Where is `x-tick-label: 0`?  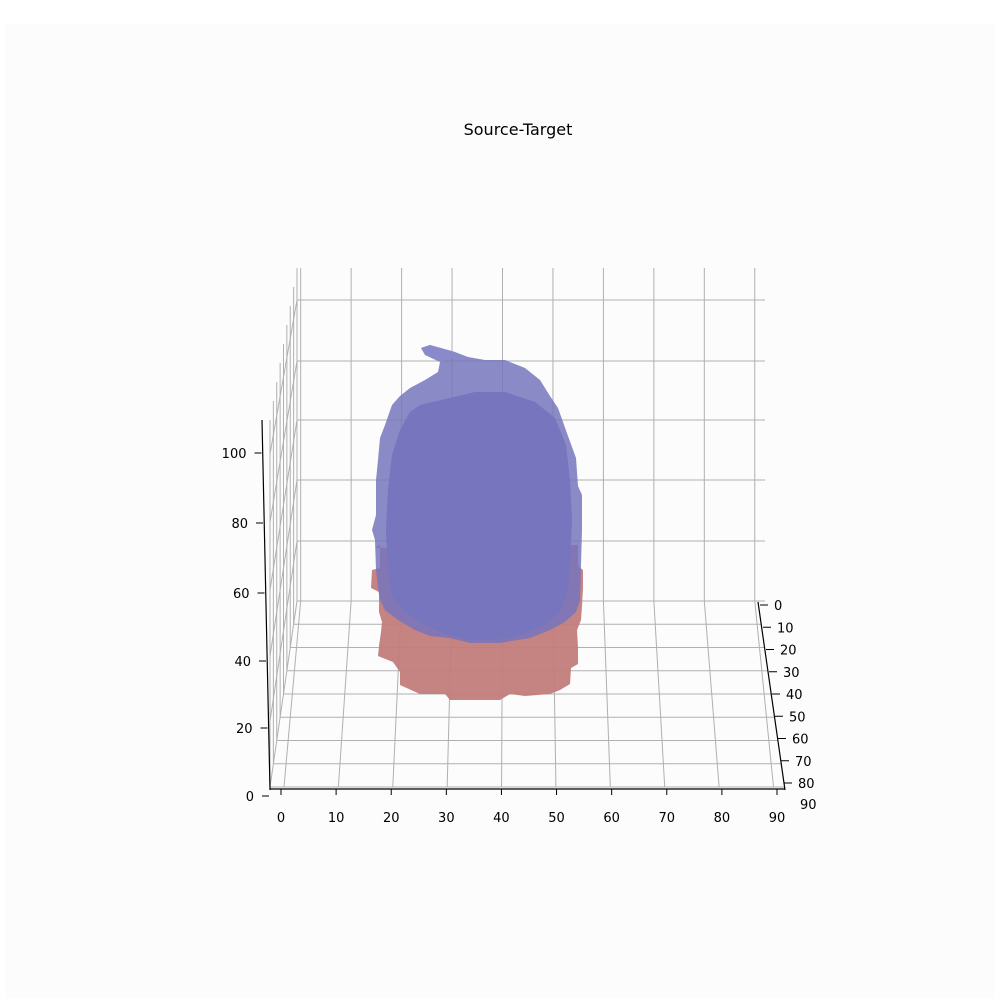
x-tick-label: 0 is located at coordinates (281, 818).